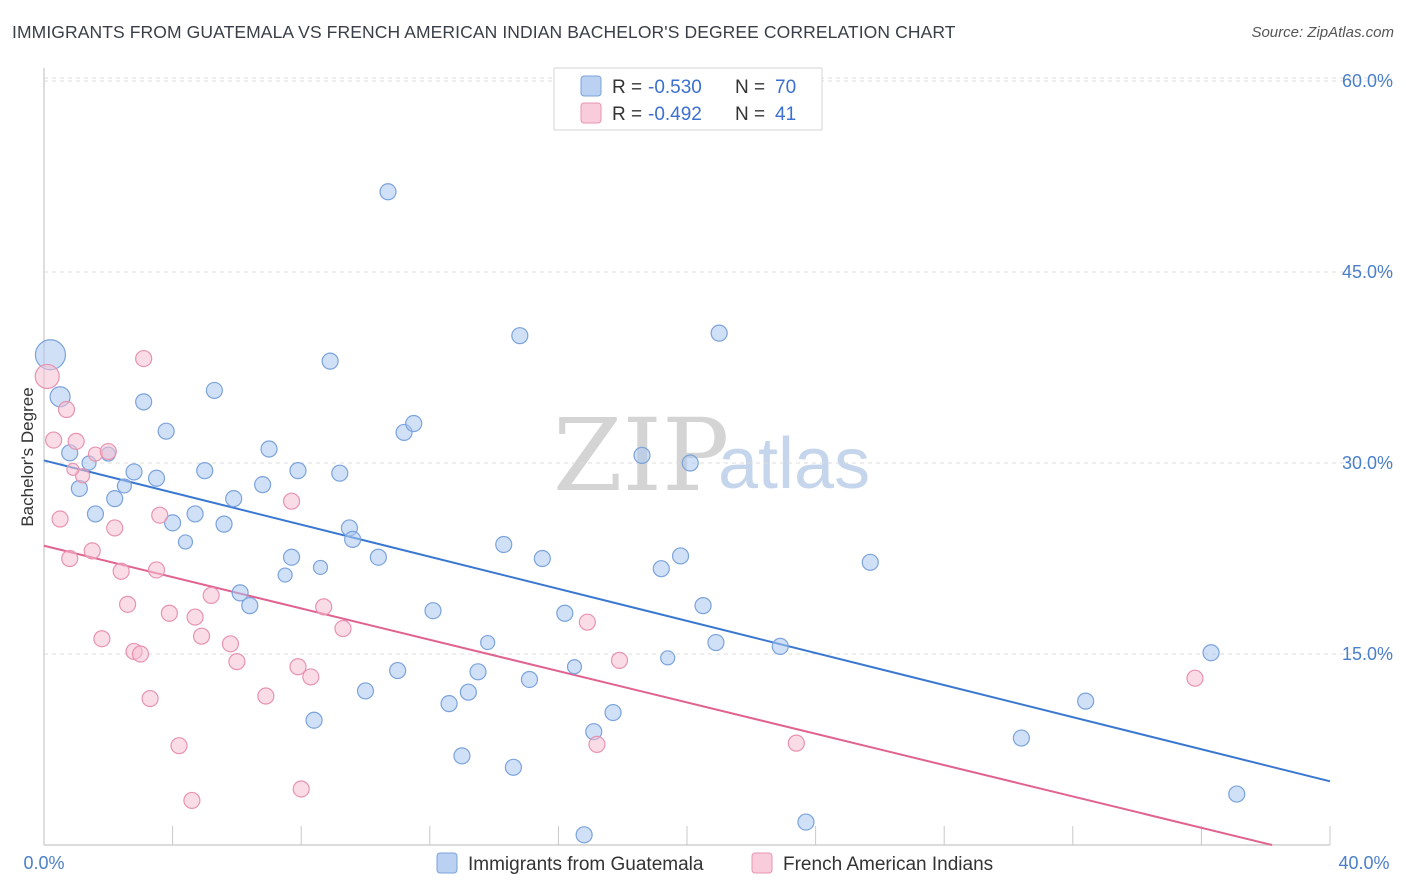  Describe the element at coordinates (1367, 367) in the screenshot. I see `y-tick-labels: 15.0% 30.0% 45.0% 60.0%` at that location.